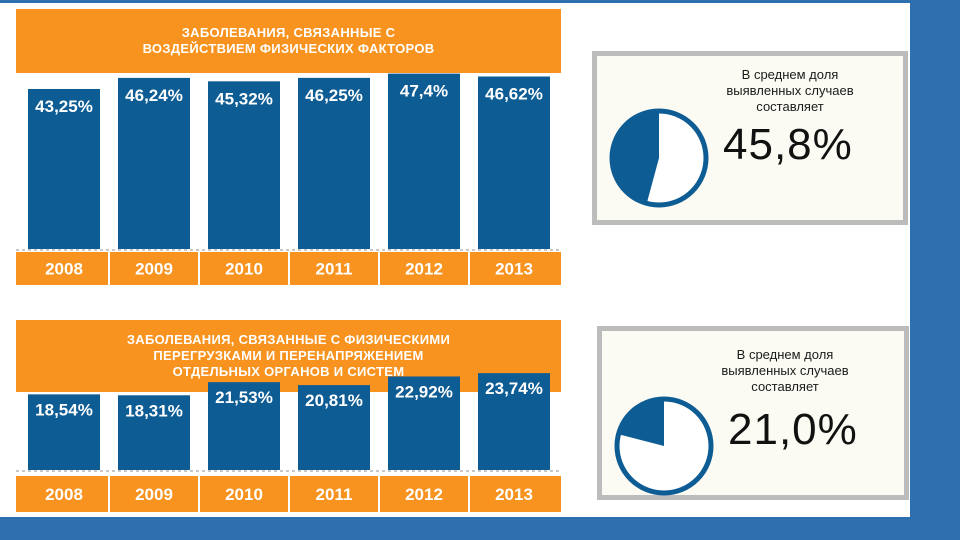  What do you see at coordinates (154, 95) in the screenshot?
I see `bar-value-label: 46,24%` at bounding box center [154, 95].